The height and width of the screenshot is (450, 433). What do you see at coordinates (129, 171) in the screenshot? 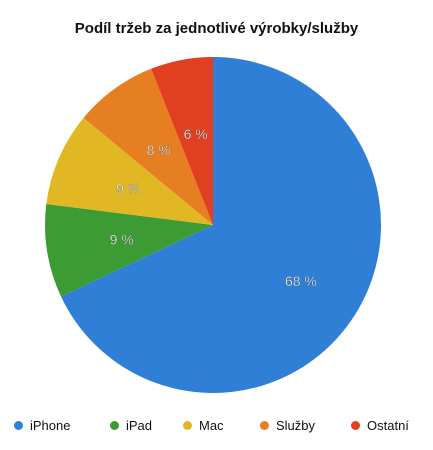
I see `pie-slice-mac` at bounding box center [129, 171].